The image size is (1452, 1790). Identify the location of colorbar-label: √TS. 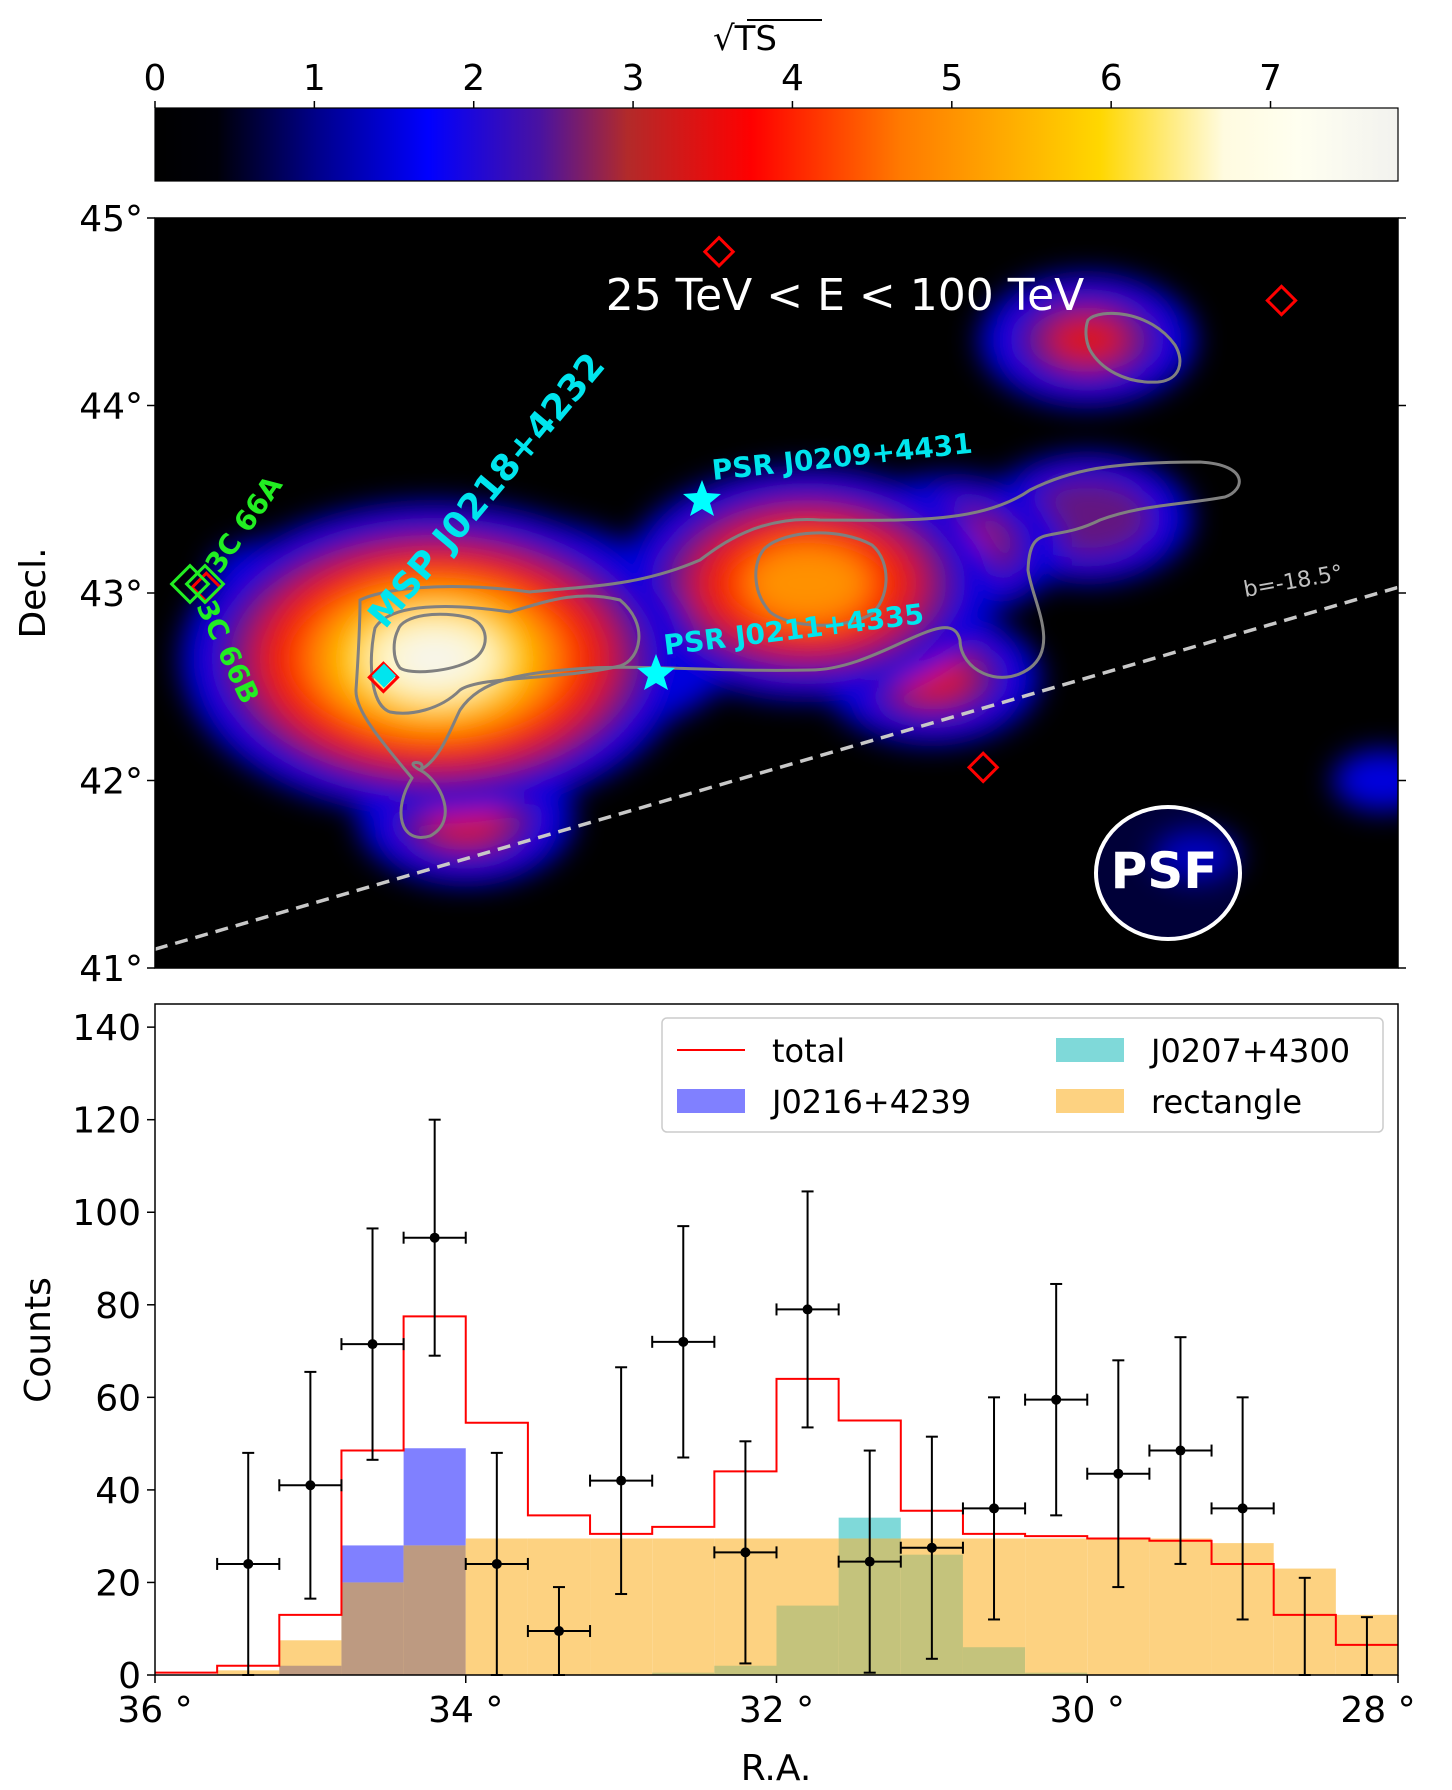
(745, 39).